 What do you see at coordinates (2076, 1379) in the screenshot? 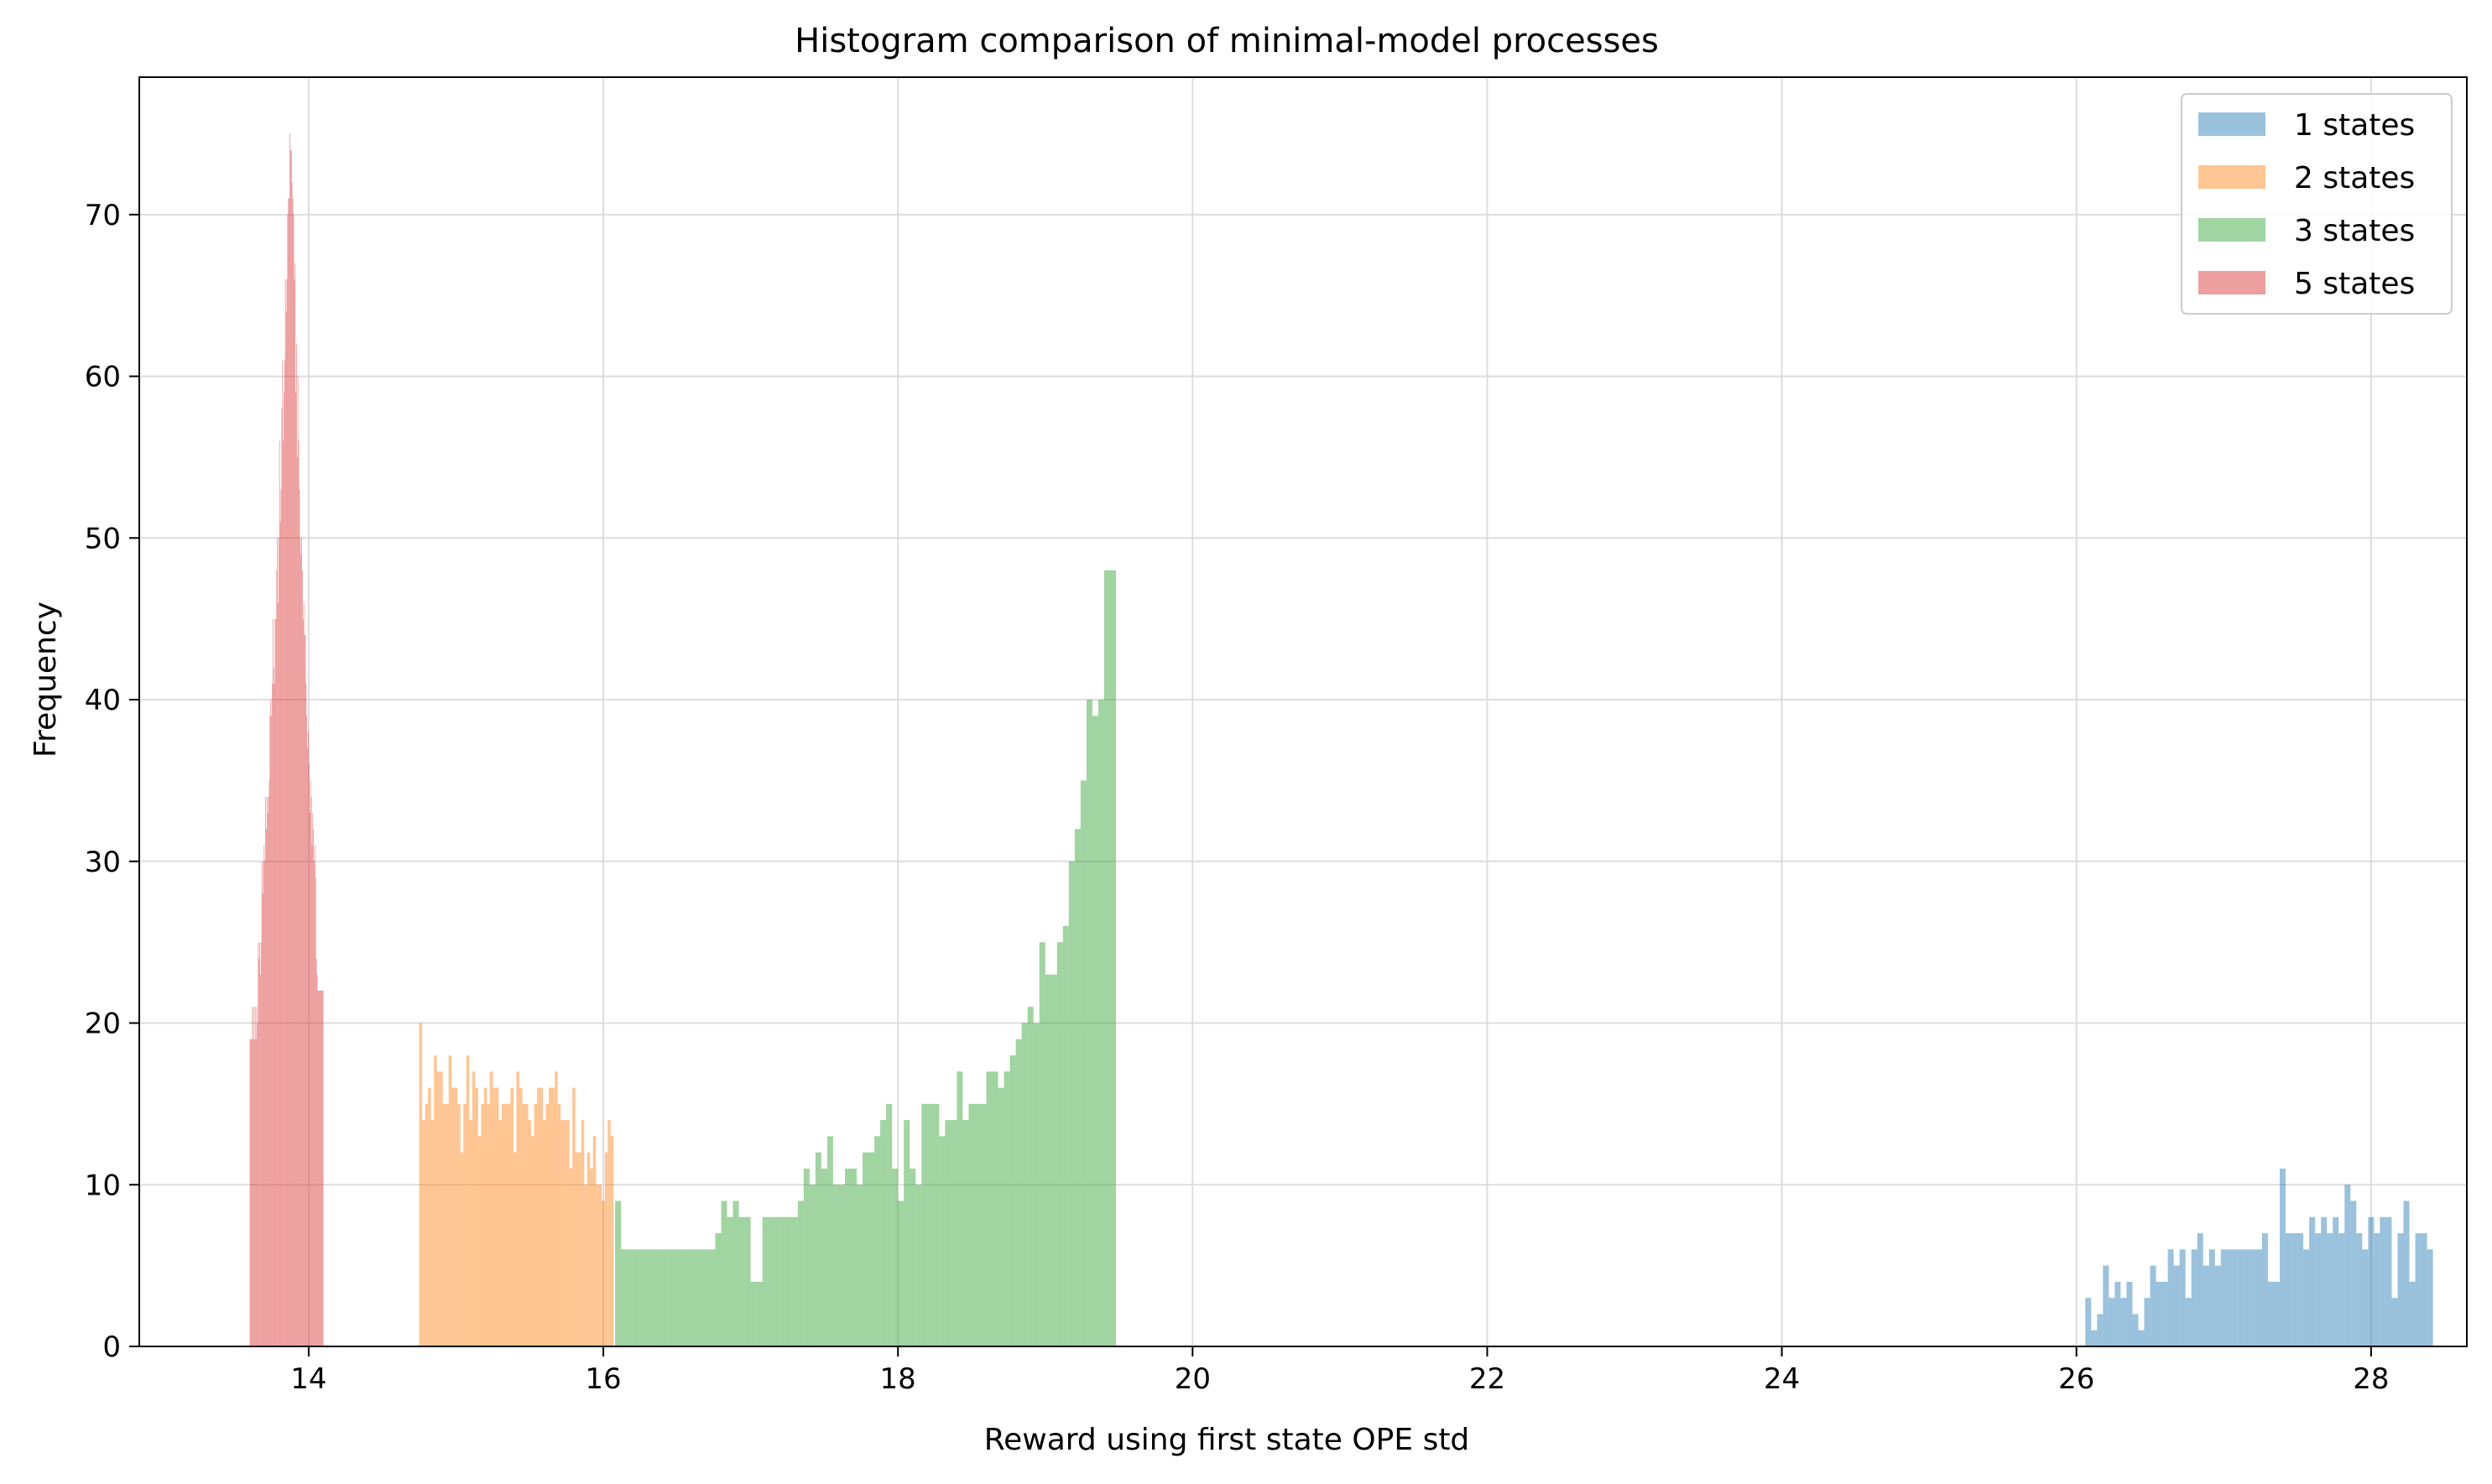
I see `x-tick-label: 26` at bounding box center [2076, 1379].